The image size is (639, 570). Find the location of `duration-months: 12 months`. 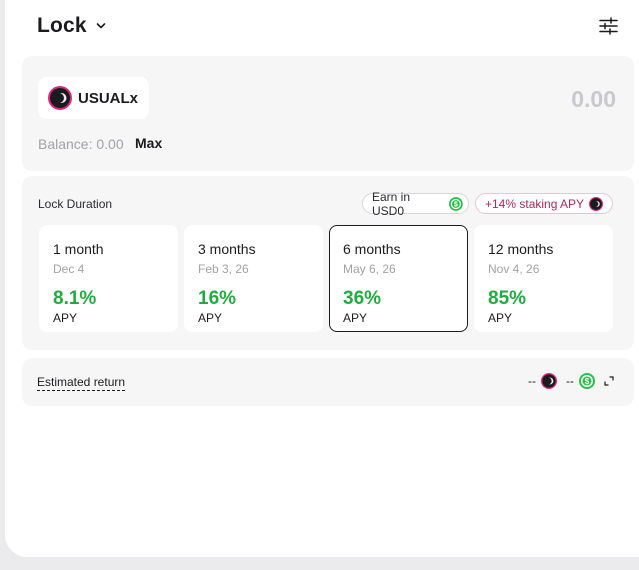

duration-months: 12 months is located at coordinates (521, 249).